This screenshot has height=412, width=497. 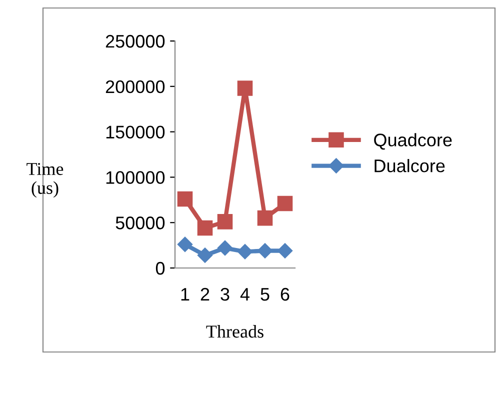 I want to click on y-tick-label: 150000, so click(x=135, y=132).